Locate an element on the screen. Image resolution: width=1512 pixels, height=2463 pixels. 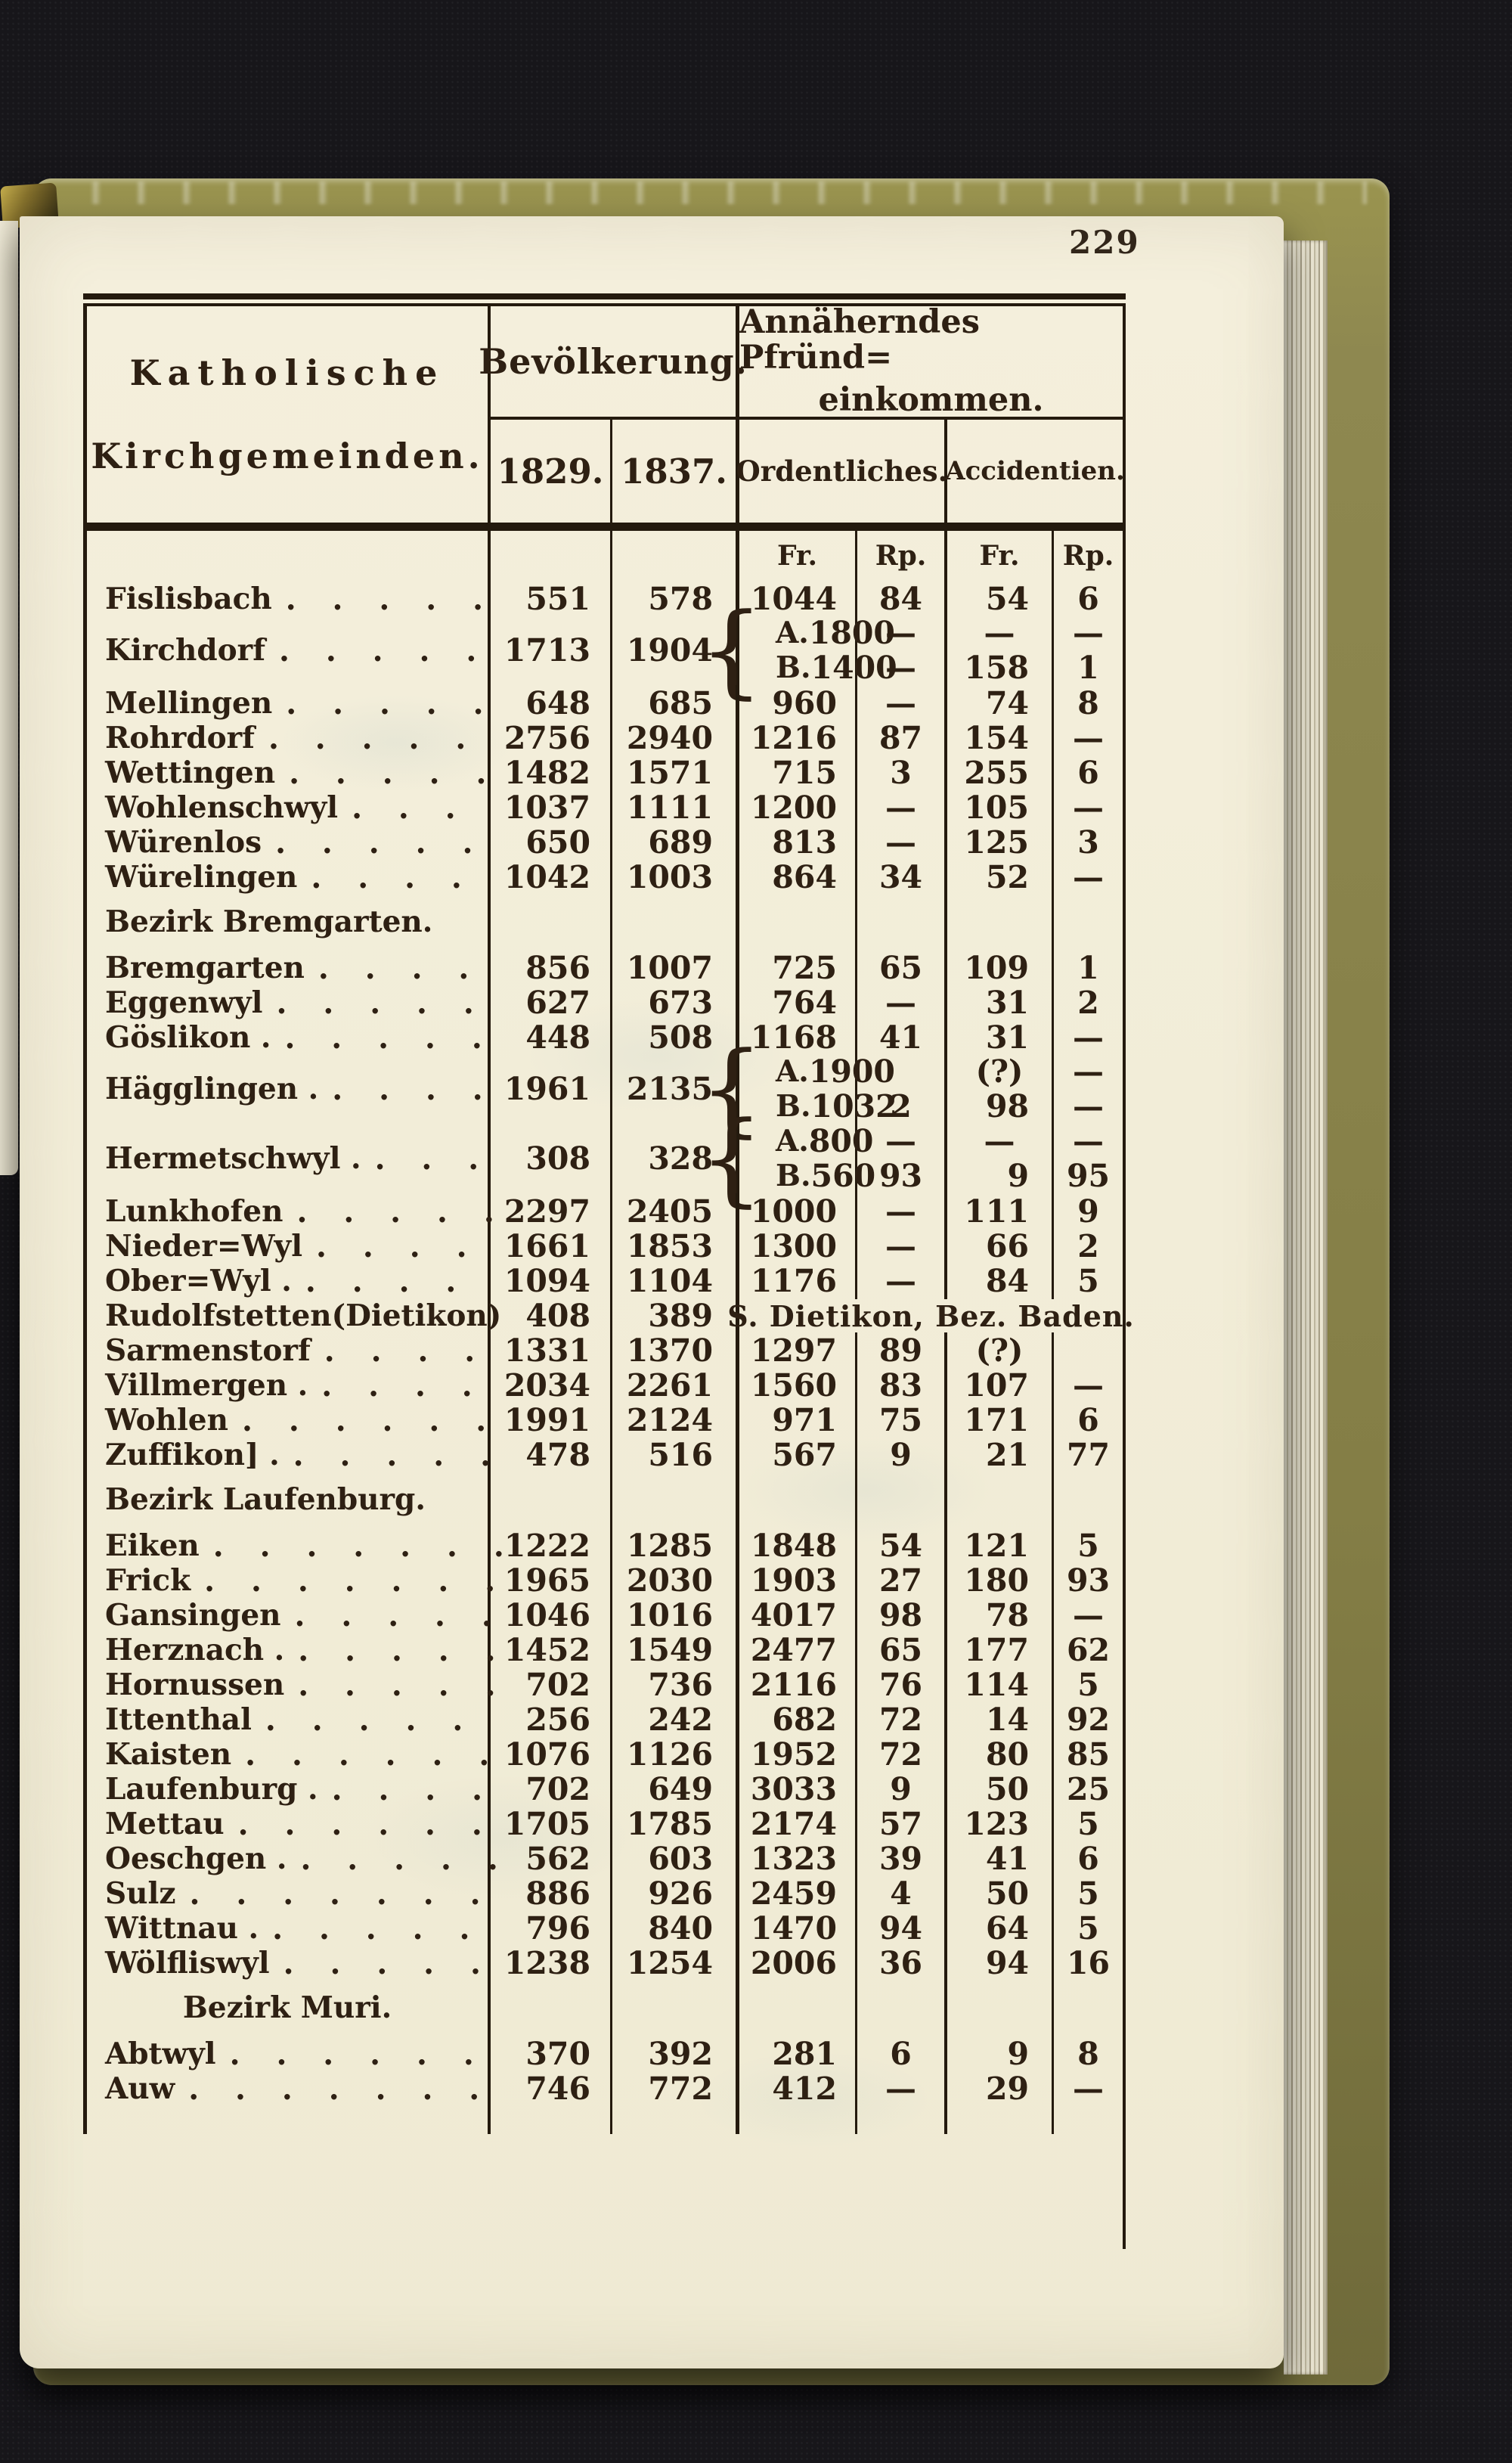
ord-rp-cell: 75 is located at coordinates (902, 1420).